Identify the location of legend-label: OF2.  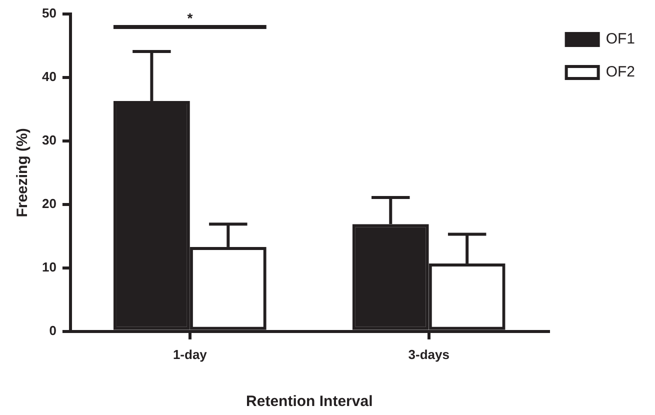
(621, 72).